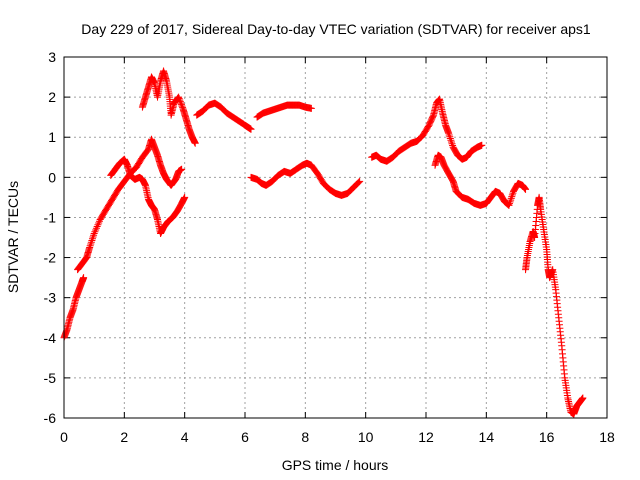  Describe the element at coordinates (547, 437) in the screenshot. I see `x-tick-label: 16` at that location.